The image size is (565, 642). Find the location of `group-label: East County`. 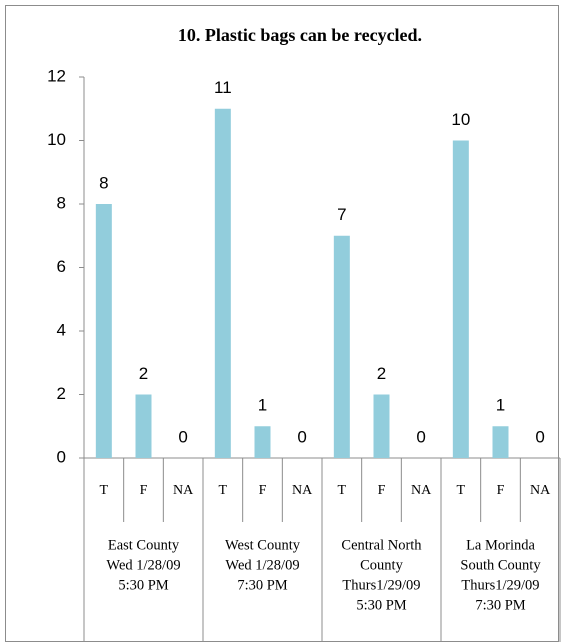

group-label: East County is located at coordinates (144, 545).